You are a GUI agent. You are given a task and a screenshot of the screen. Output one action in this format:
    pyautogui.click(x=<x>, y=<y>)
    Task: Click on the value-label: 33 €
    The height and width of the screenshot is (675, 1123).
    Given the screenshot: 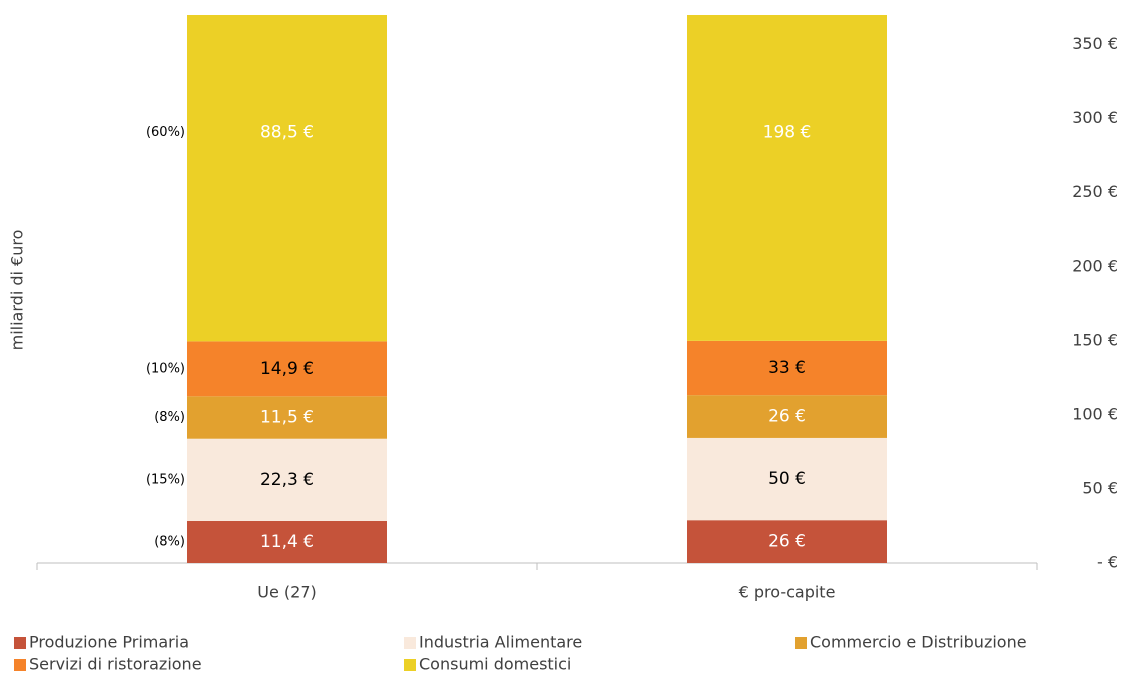 What is the action you would take?
    pyautogui.click(x=787, y=368)
    